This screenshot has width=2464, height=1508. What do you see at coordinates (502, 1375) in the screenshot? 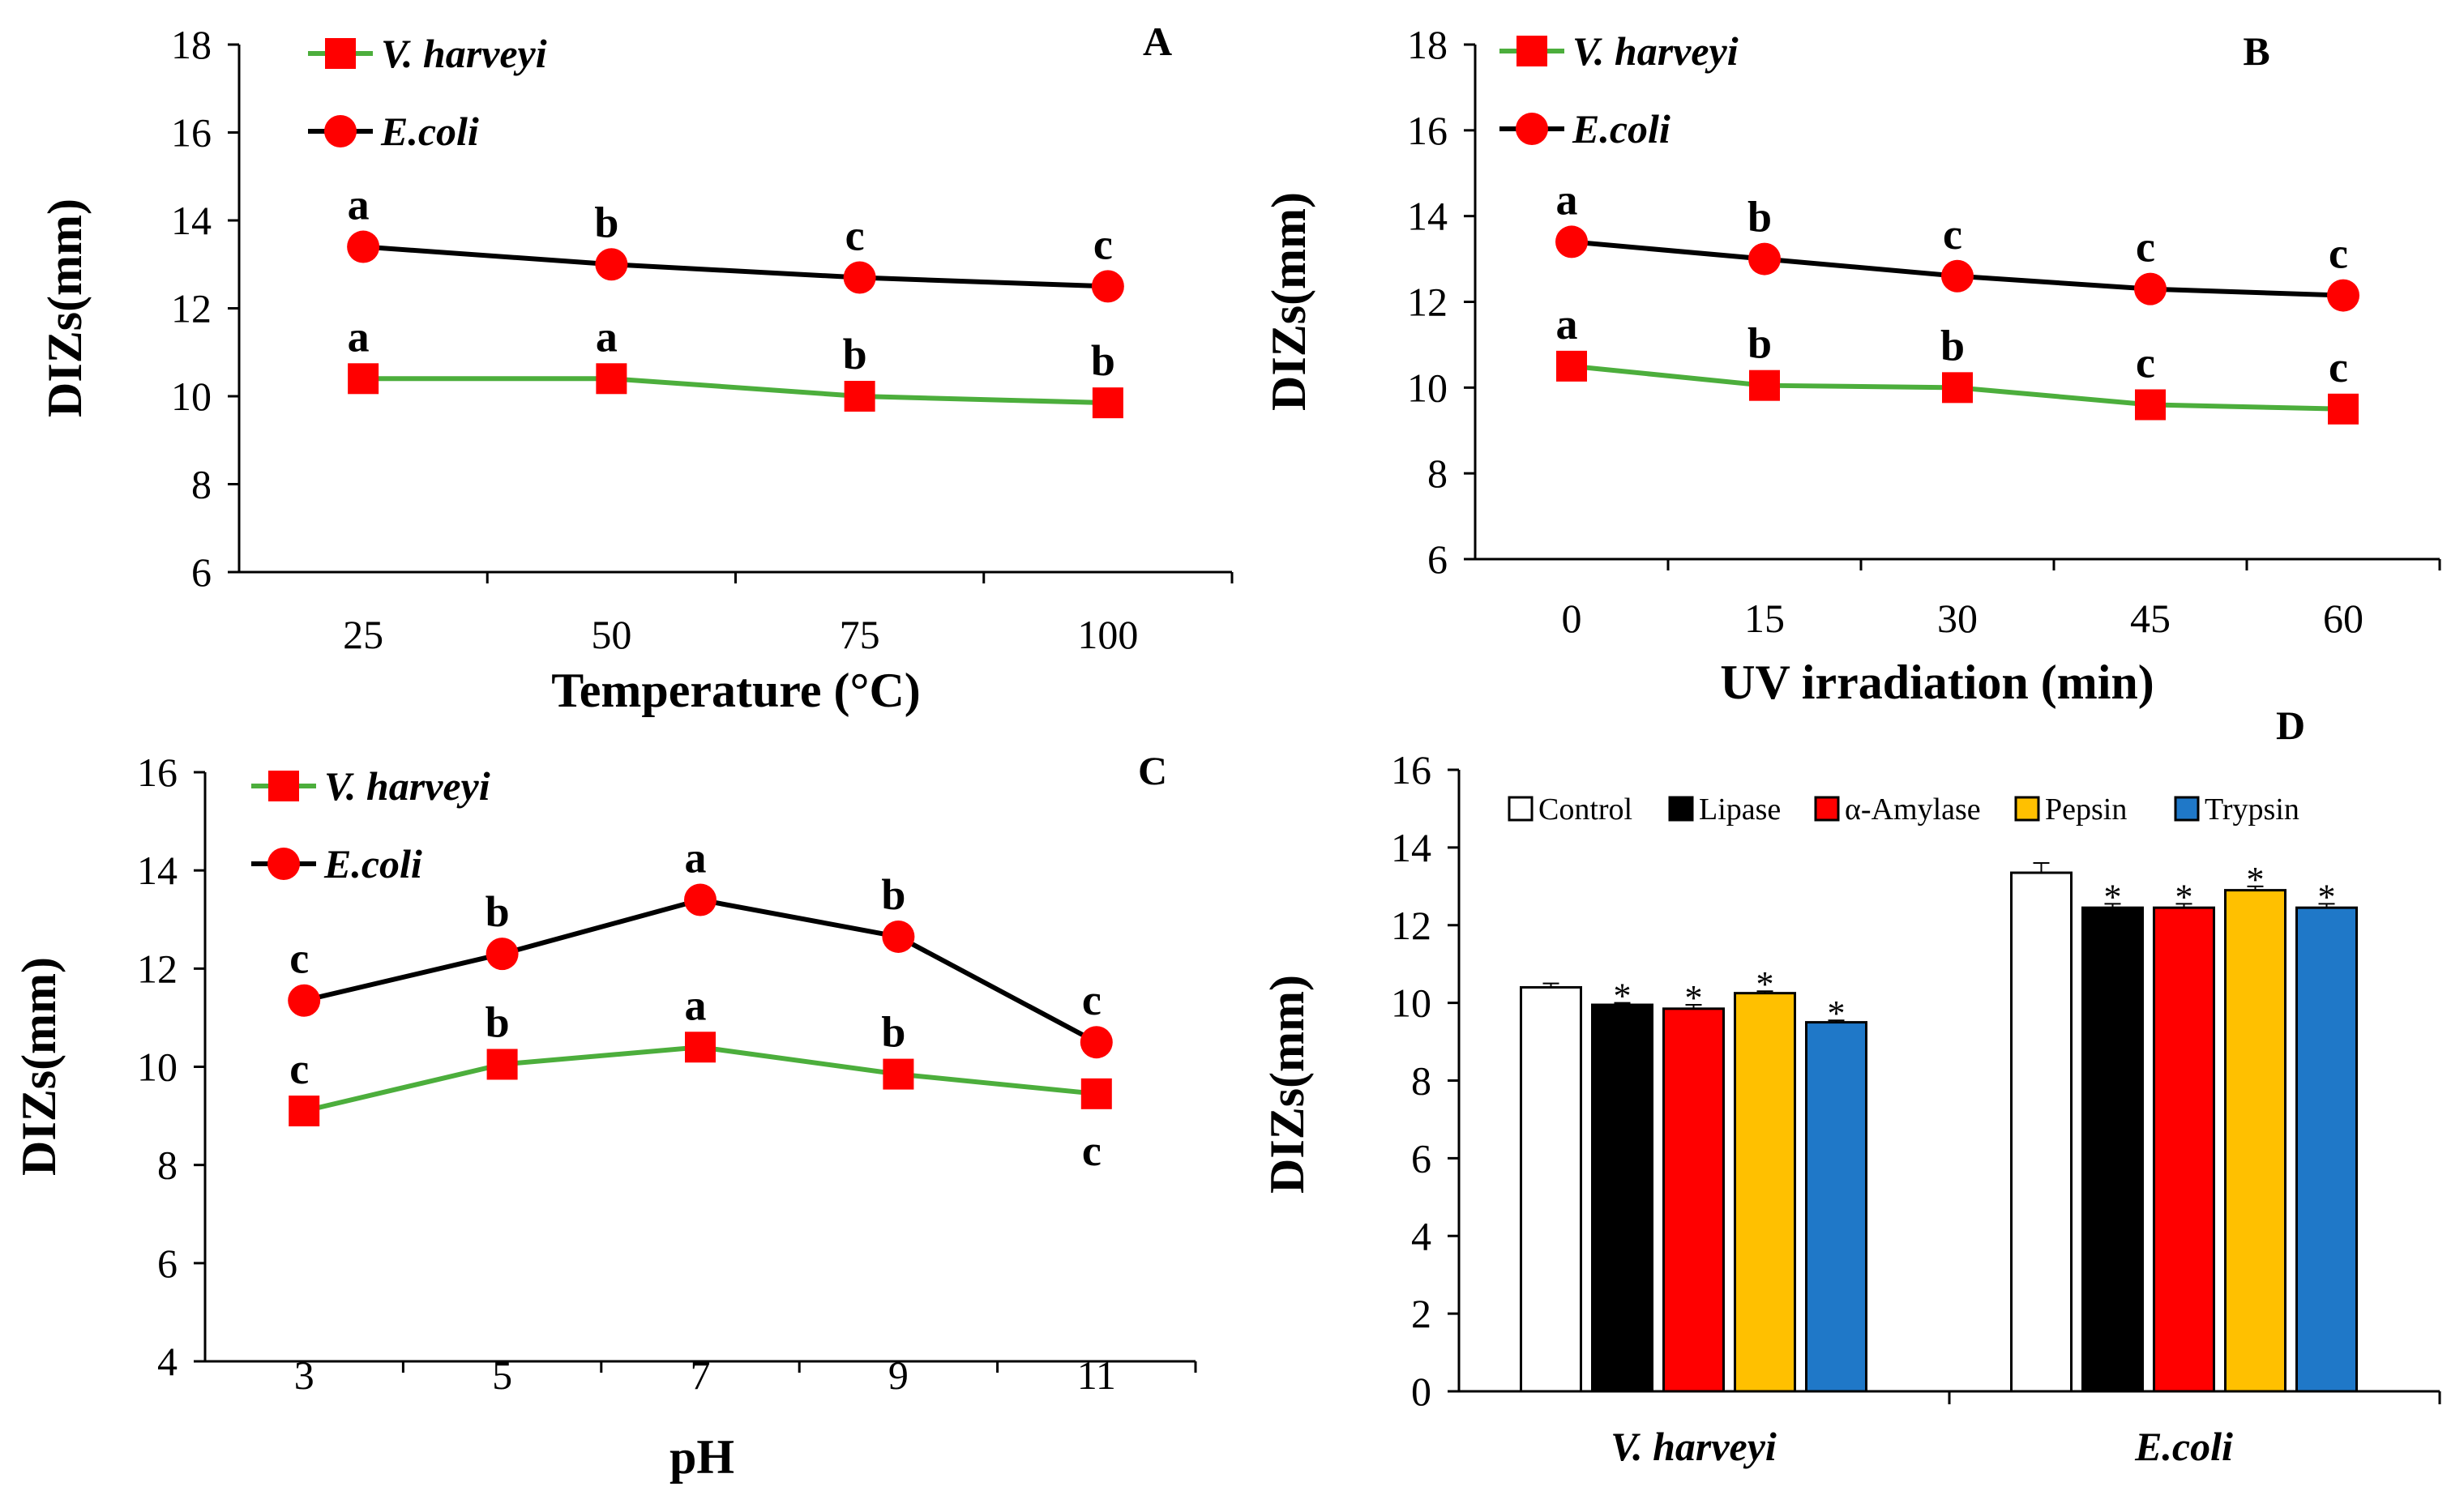
I see `x-tick-label: 5` at bounding box center [502, 1375].